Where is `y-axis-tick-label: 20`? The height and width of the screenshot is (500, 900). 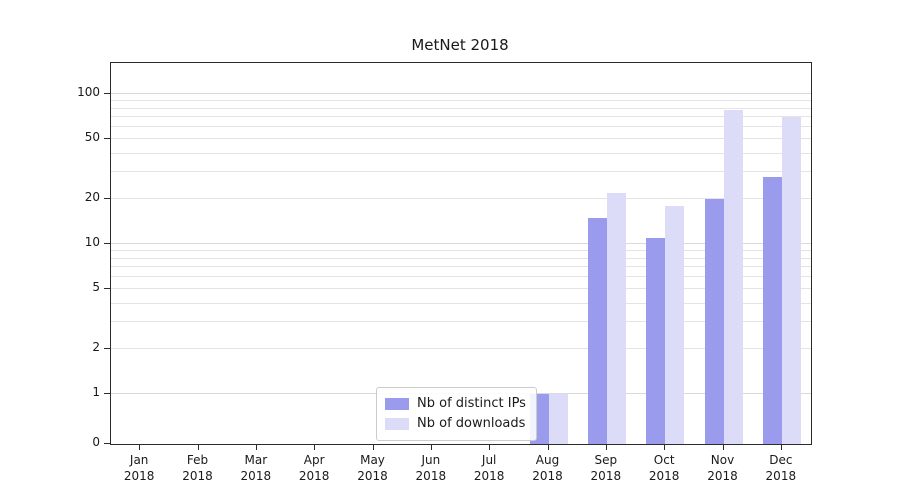
y-axis-tick-label: 20 is located at coordinates (92, 196).